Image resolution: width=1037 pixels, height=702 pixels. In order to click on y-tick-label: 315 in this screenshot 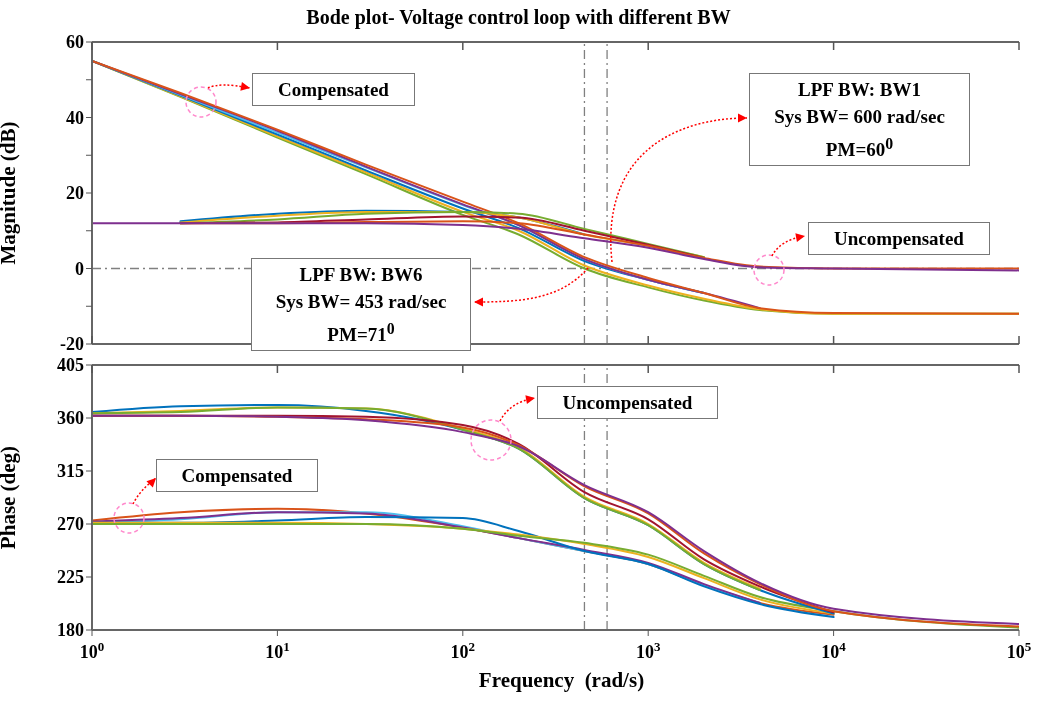, I will do `click(70, 471)`.